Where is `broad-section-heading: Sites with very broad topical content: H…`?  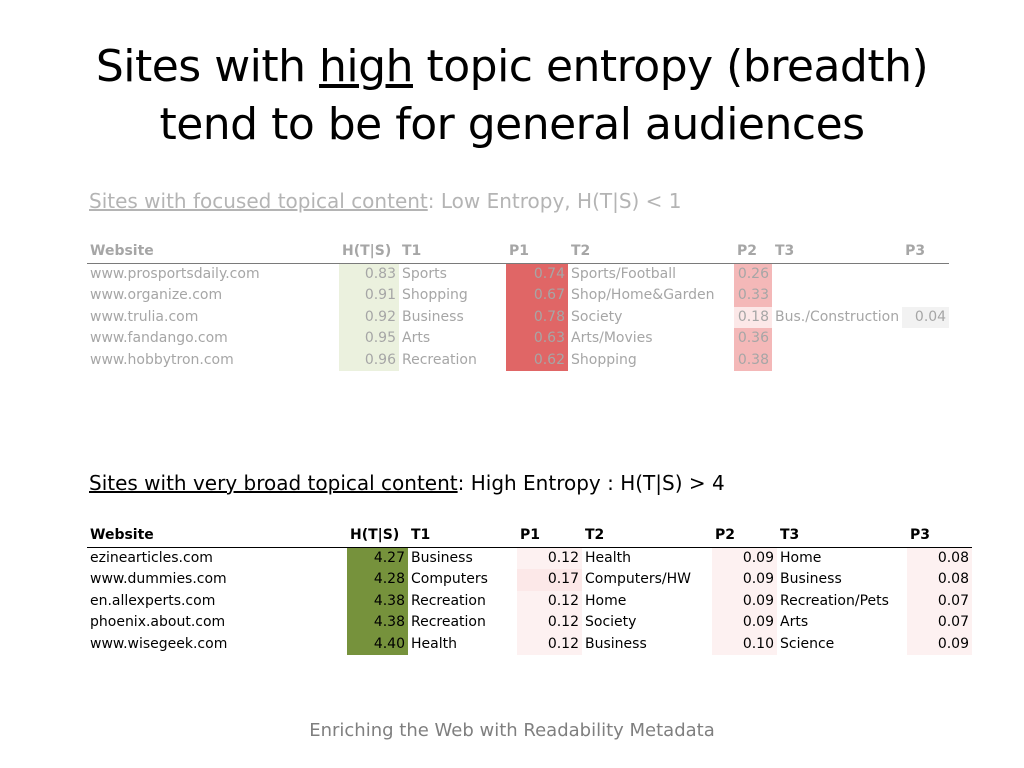
broad-section-heading: Sites with very broad topical content: H… is located at coordinates (407, 483).